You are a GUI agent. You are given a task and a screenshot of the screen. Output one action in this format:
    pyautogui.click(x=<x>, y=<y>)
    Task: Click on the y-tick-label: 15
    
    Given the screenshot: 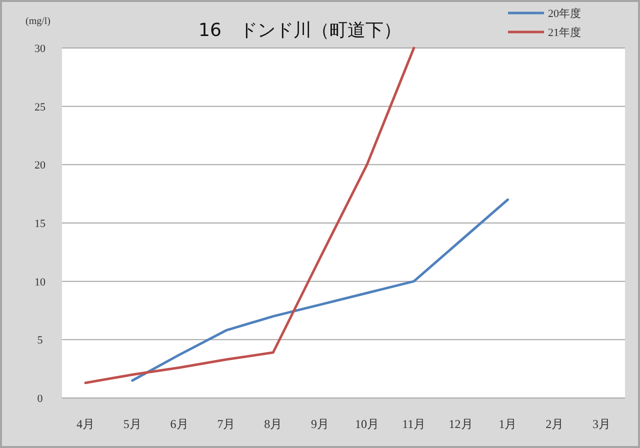 What is the action you would take?
    pyautogui.click(x=40, y=224)
    